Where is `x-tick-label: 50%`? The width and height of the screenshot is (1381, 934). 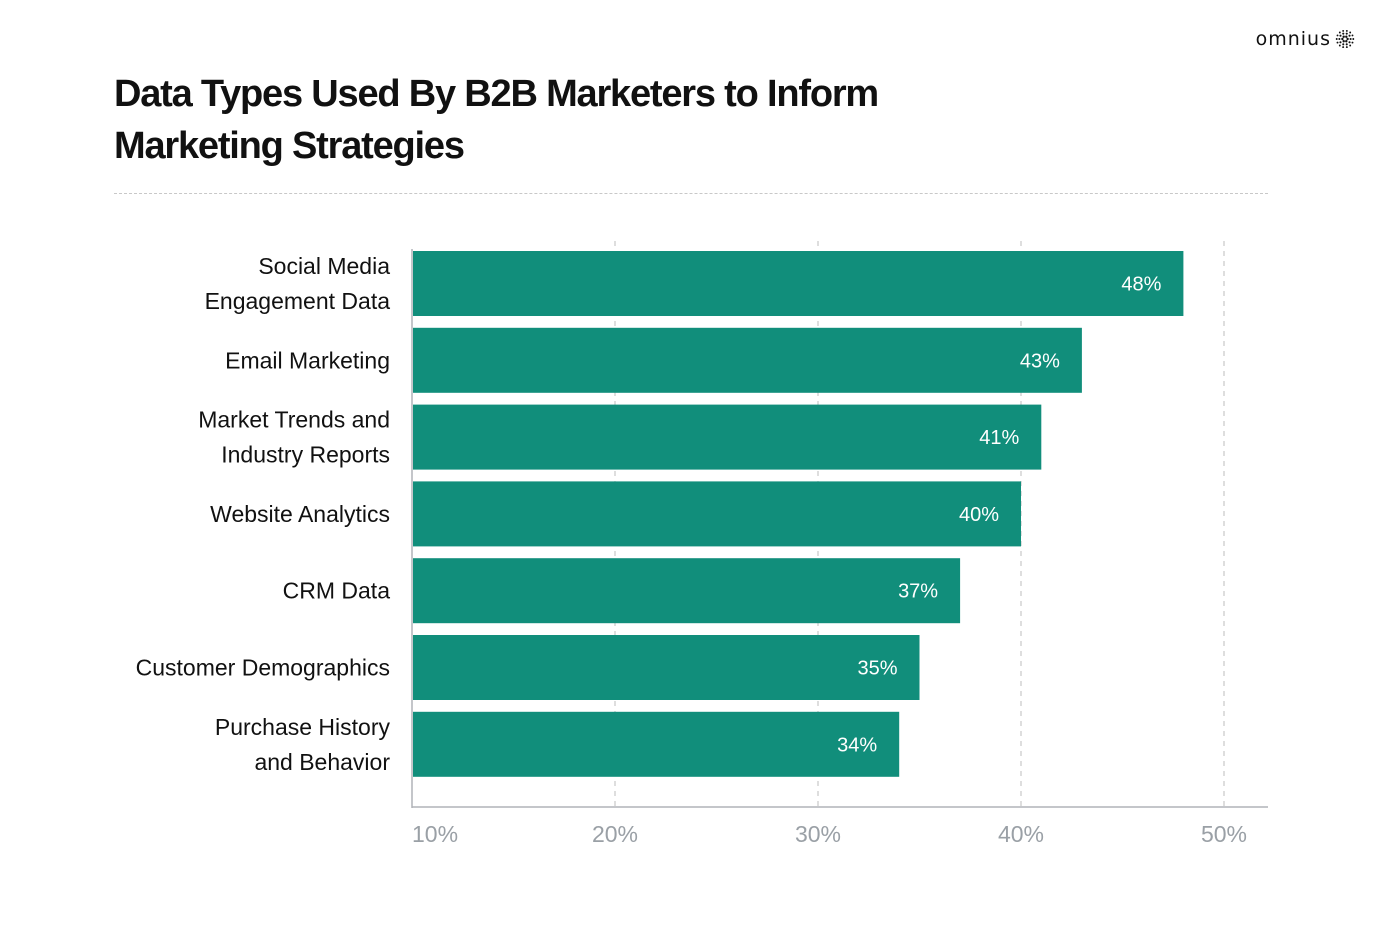 x-tick-label: 50% is located at coordinates (1224, 834).